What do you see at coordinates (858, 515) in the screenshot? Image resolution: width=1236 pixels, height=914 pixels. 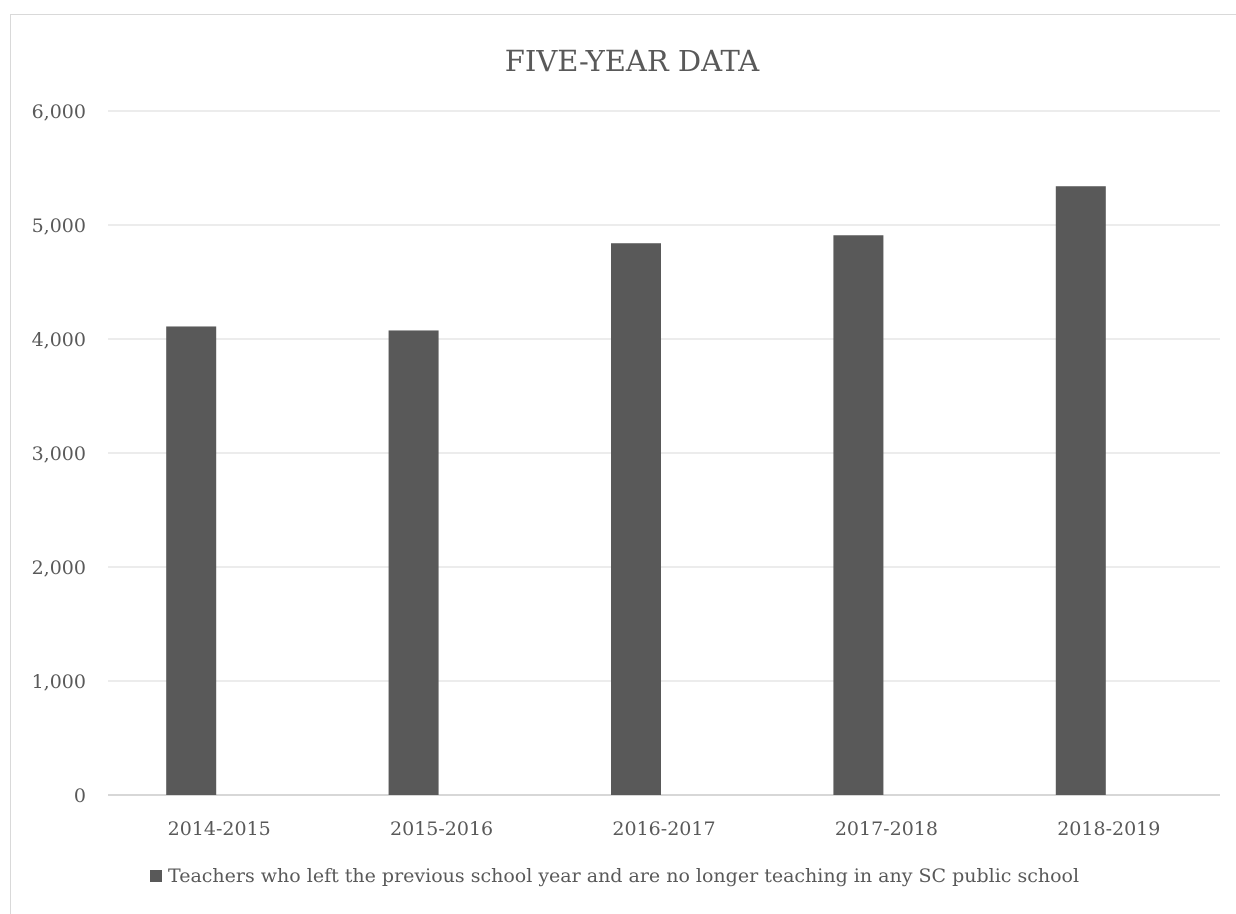 I see `bar-2017-2018` at bounding box center [858, 515].